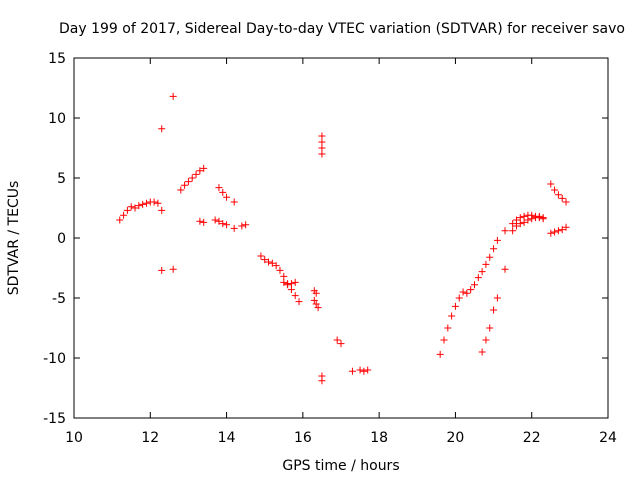 Image resolution: width=640 pixels, height=480 pixels. I want to click on x-tick-labels: 10 12 14 16 18 20 22 24, so click(341, 438).